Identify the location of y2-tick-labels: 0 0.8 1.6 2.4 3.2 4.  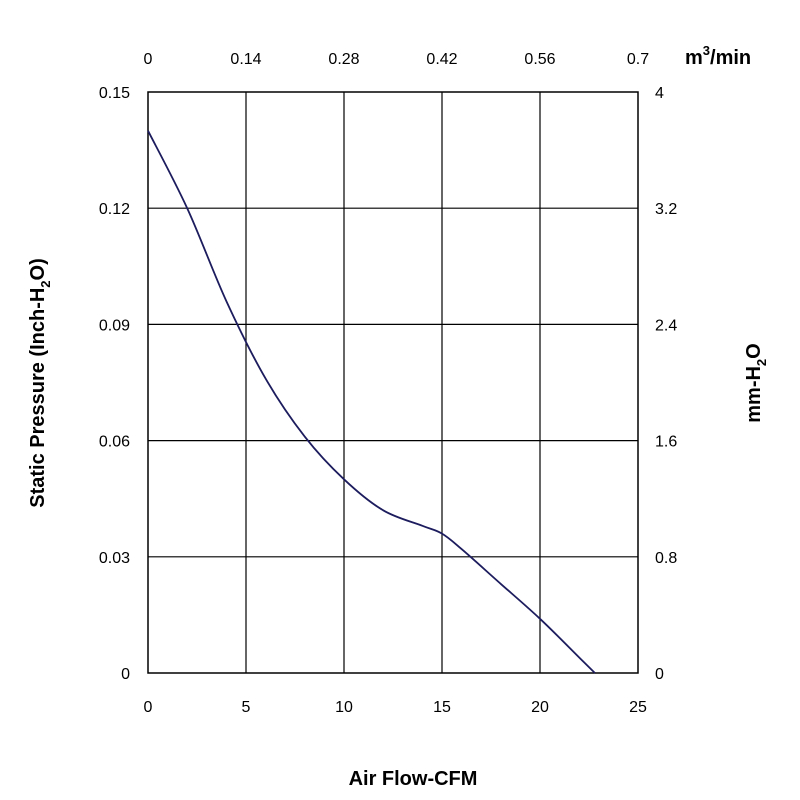
(666, 384).